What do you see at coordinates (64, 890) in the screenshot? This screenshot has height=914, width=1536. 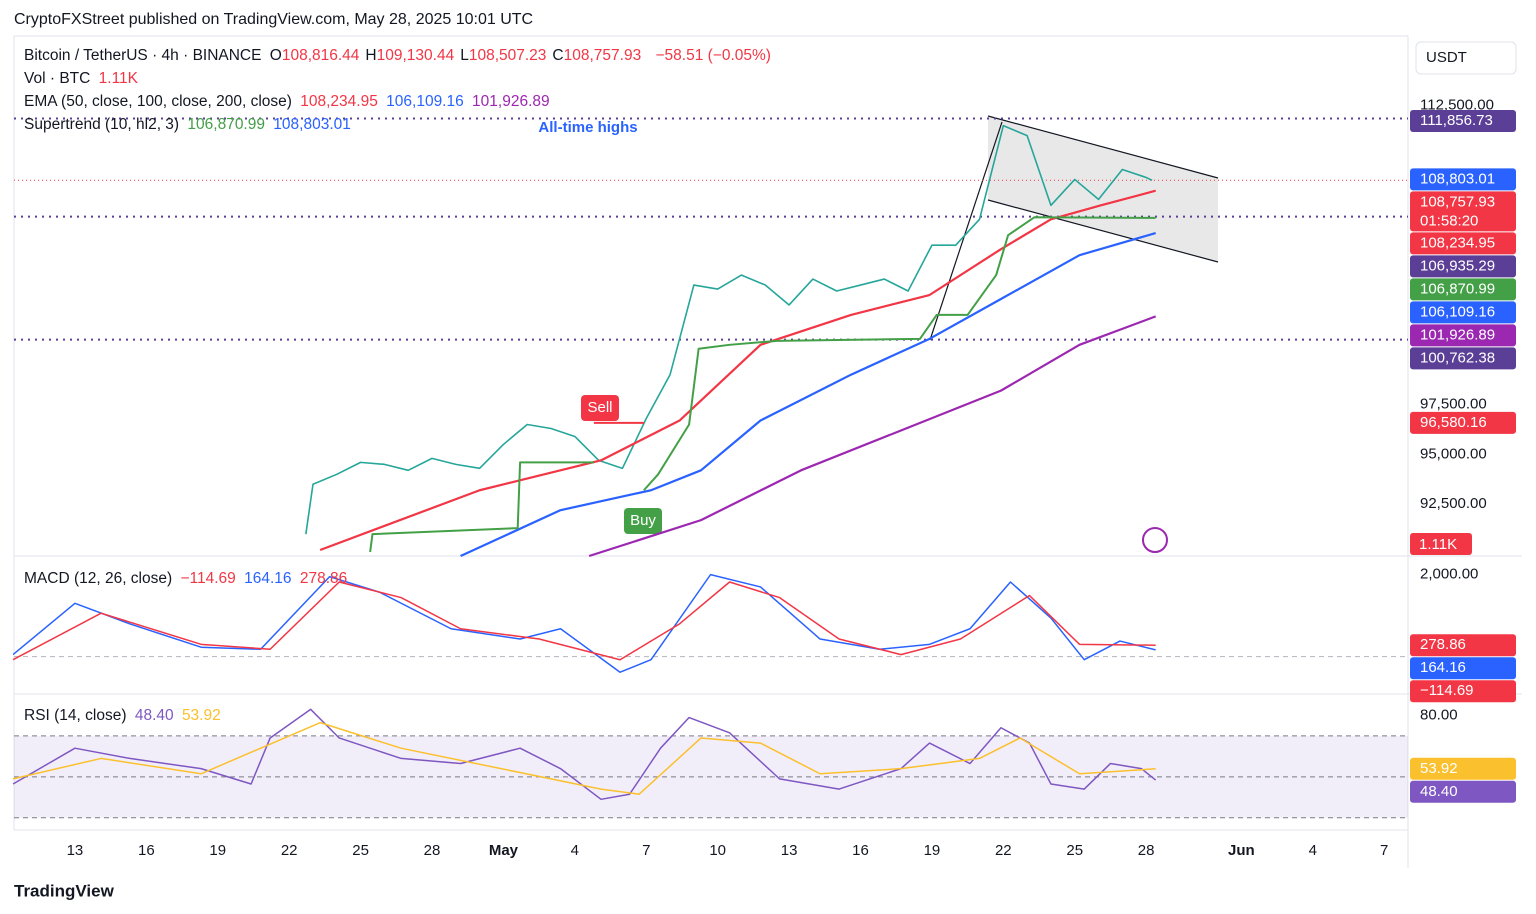 I see `logo: TradingView` at bounding box center [64, 890].